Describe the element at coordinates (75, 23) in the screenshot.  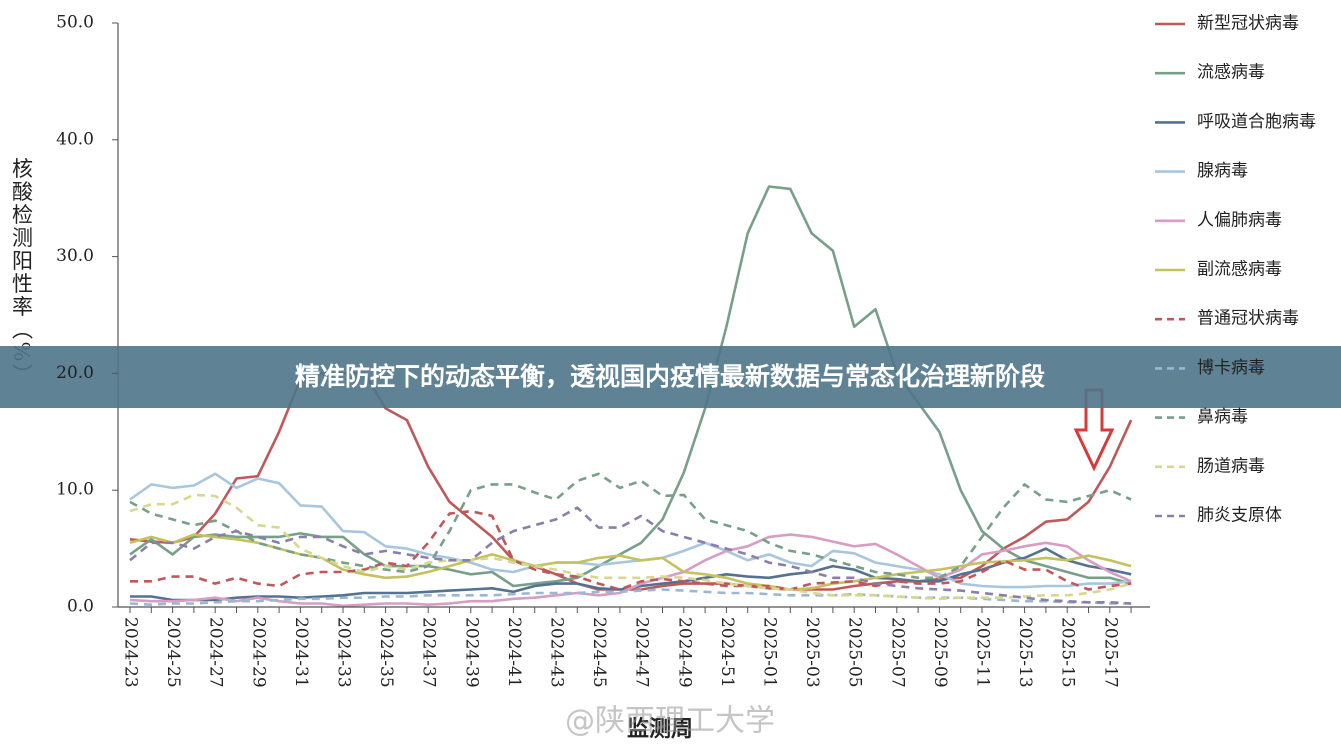
I see `y-tick-label: 50.0` at that location.